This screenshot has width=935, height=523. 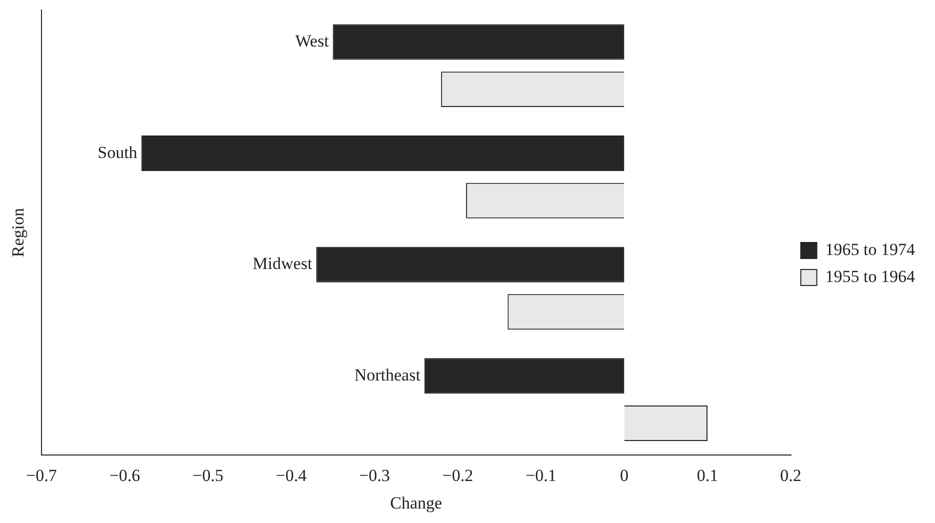 I want to click on y-tick-label: Northeast, so click(x=387, y=374).